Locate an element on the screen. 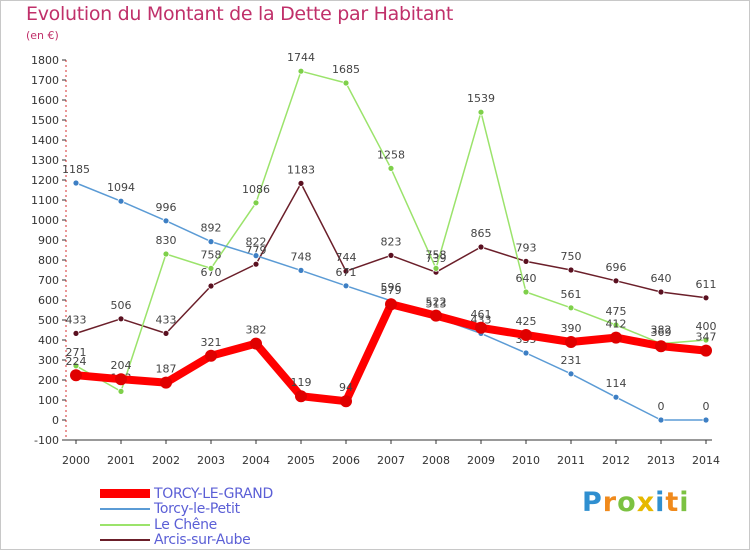 This screenshot has width=750, height=550. x-tick-label: 2001 is located at coordinates (121, 460).